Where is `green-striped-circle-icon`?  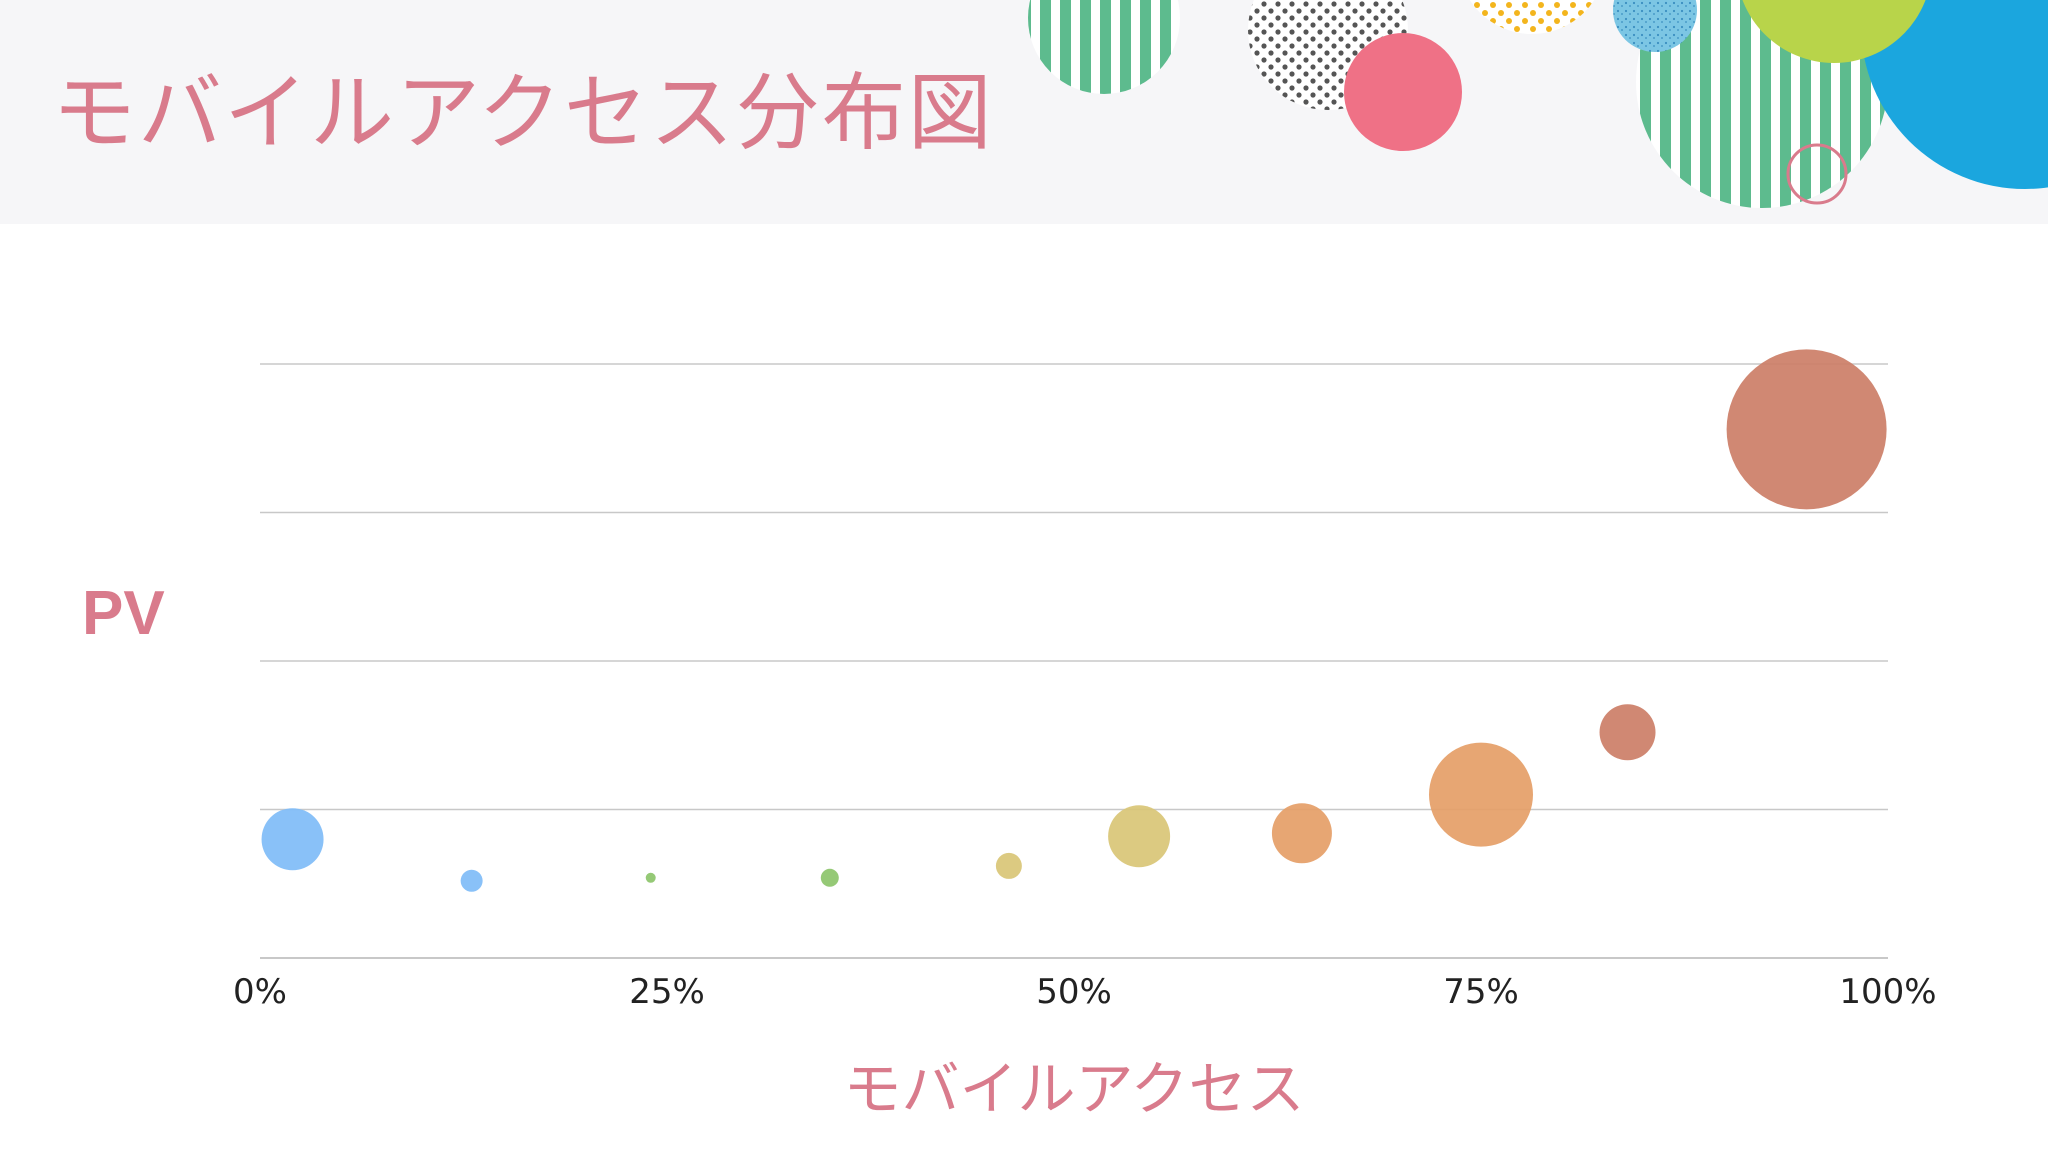 green-striped-circle-icon is located at coordinates (1104, 47).